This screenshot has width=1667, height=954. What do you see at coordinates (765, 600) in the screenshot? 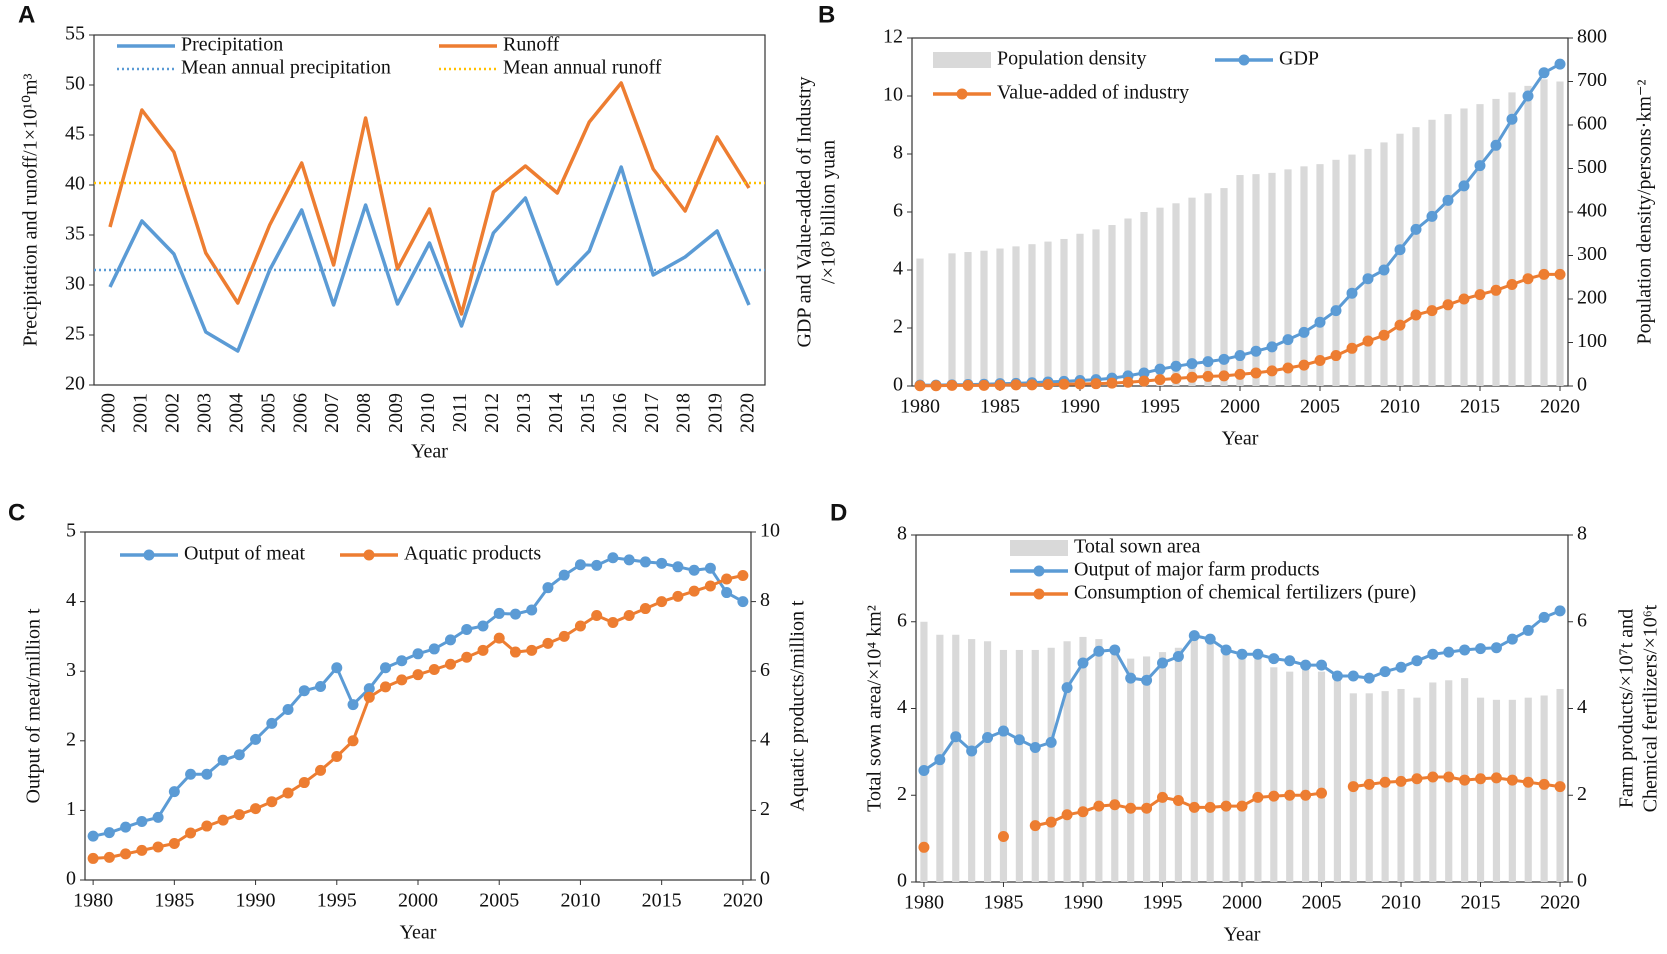
I see `y2-tick-label: 8` at bounding box center [765, 600].